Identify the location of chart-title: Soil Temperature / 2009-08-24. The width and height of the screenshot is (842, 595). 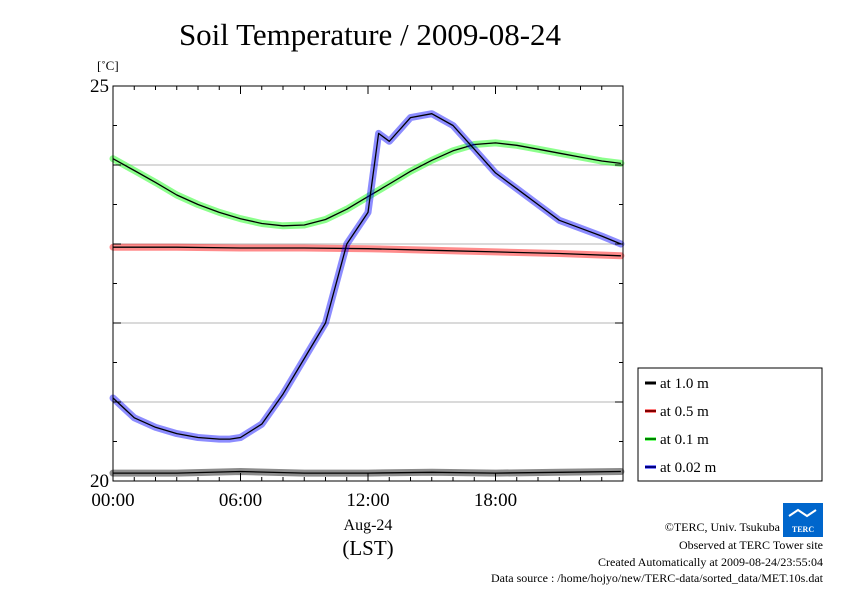
(370, 34).